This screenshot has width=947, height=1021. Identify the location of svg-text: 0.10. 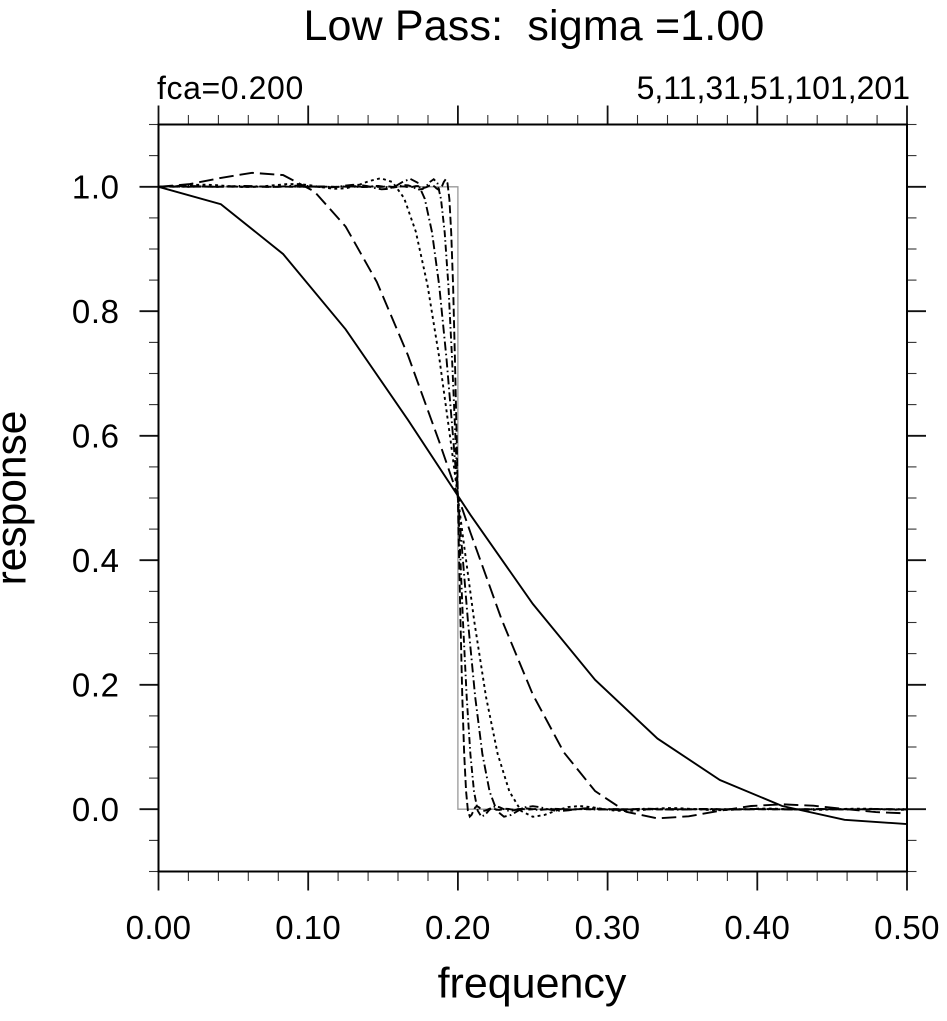
(308, 927).